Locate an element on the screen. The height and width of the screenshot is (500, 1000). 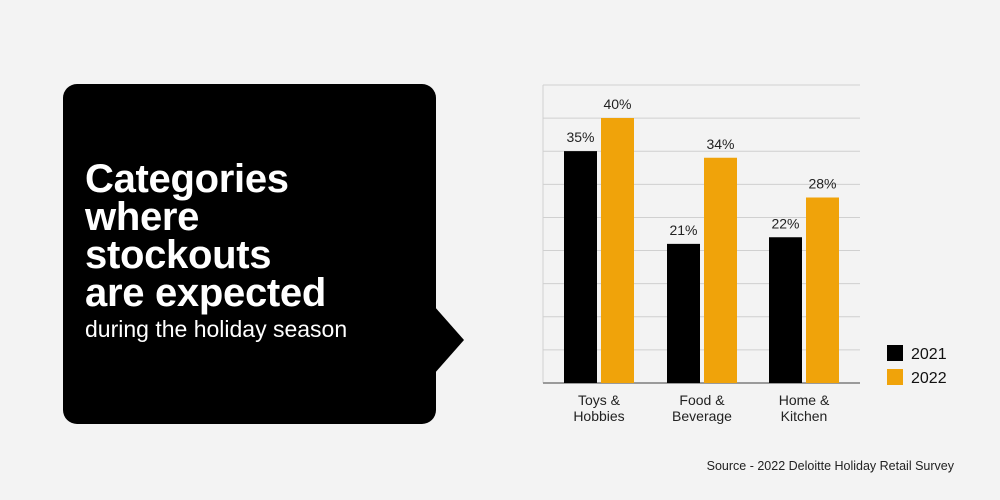
category-label: Toys & Hobbies is located at coordinates (598, 408).